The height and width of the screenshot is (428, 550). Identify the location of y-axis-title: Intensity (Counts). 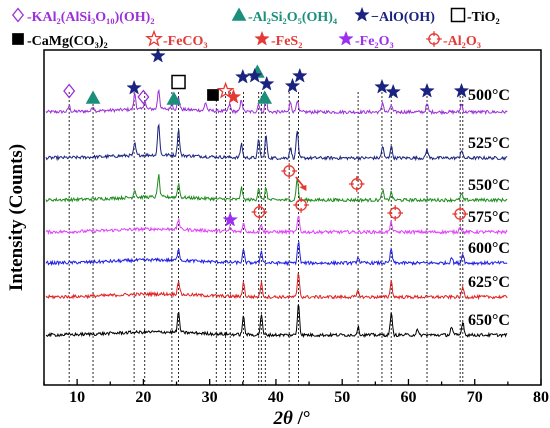
(16, 217).